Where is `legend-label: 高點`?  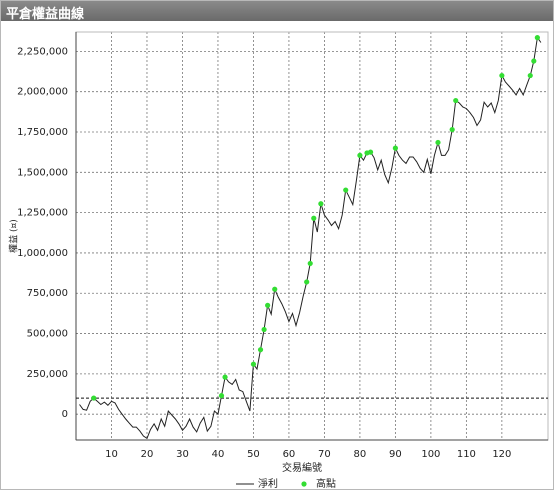
legend-label: 高點 is located at coordinates (326, 483).